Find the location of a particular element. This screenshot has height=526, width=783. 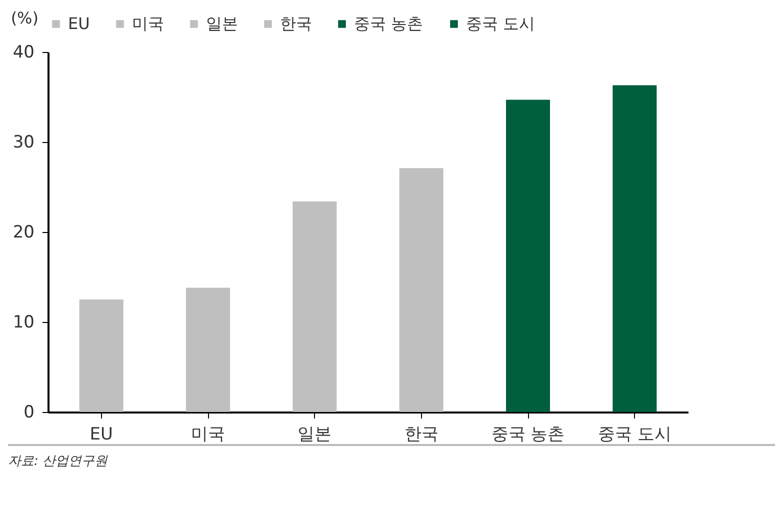

x-tick-label: 일본 is located at coordinates (315, 434).